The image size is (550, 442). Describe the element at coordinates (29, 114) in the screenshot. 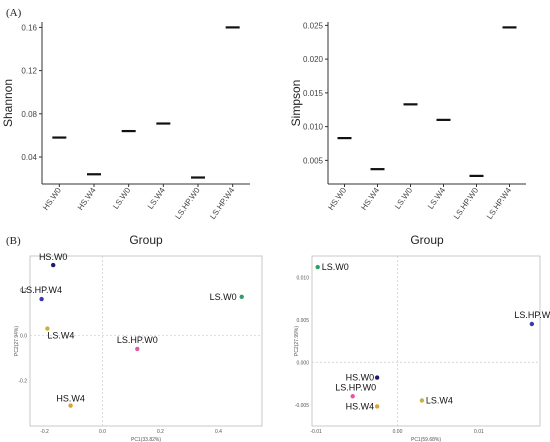

I see `y-tick-label: 0.08` at that location.